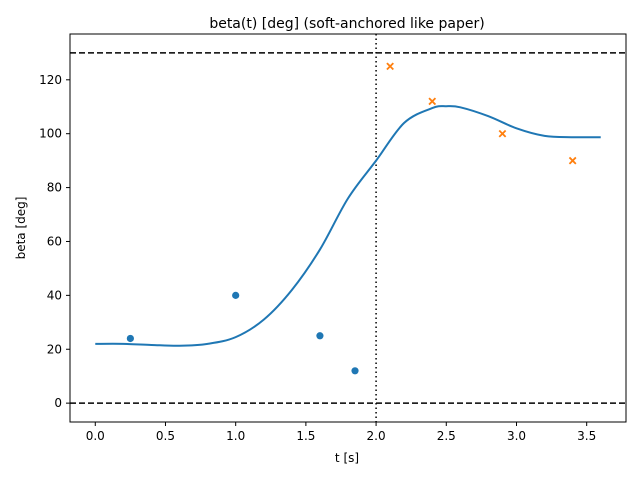 The image size is (640, 480). Describe the element at coordinates (21, 228) in the screenshot. I see `y-axis-label: beta [deg]` at that location.